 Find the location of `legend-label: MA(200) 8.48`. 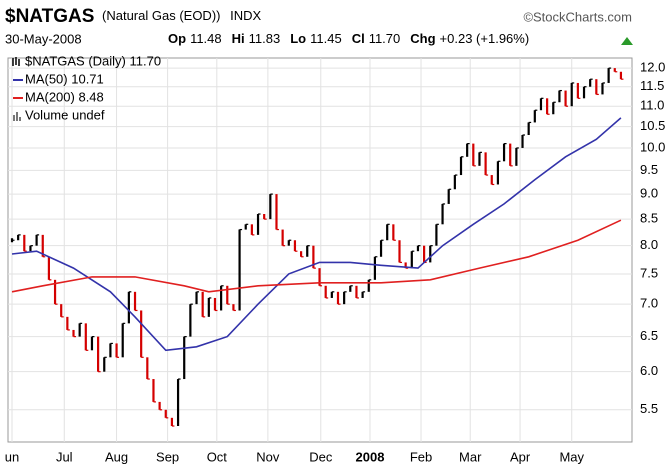

legend-label: MA(200) 8.48 is located at coordinates (64, 96).